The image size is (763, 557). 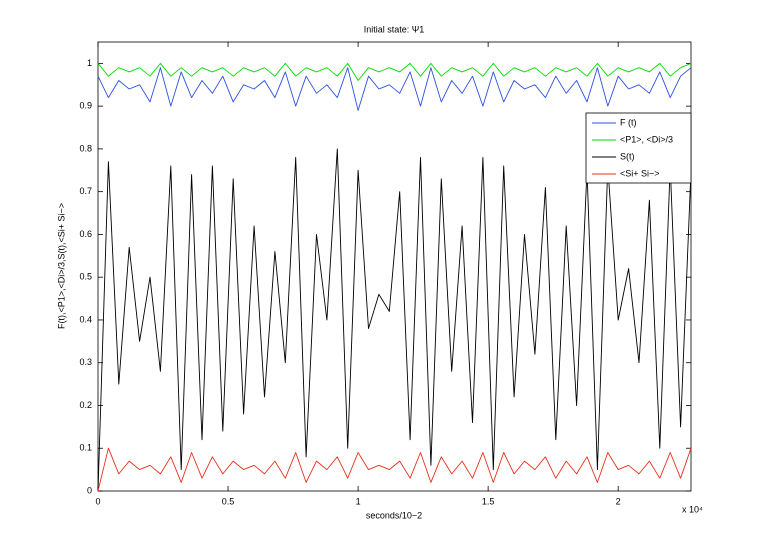 I want to click on y-tick-label: 0, so click(x=89, y=490).